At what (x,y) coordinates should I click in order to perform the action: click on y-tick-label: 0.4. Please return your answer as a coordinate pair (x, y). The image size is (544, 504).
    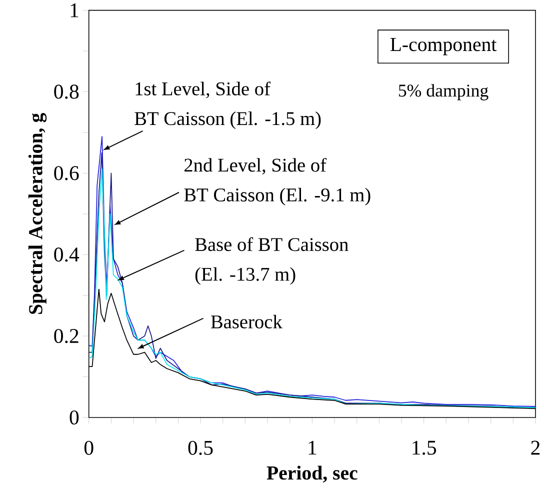
    Looking at the image, I should click on (67, 255).